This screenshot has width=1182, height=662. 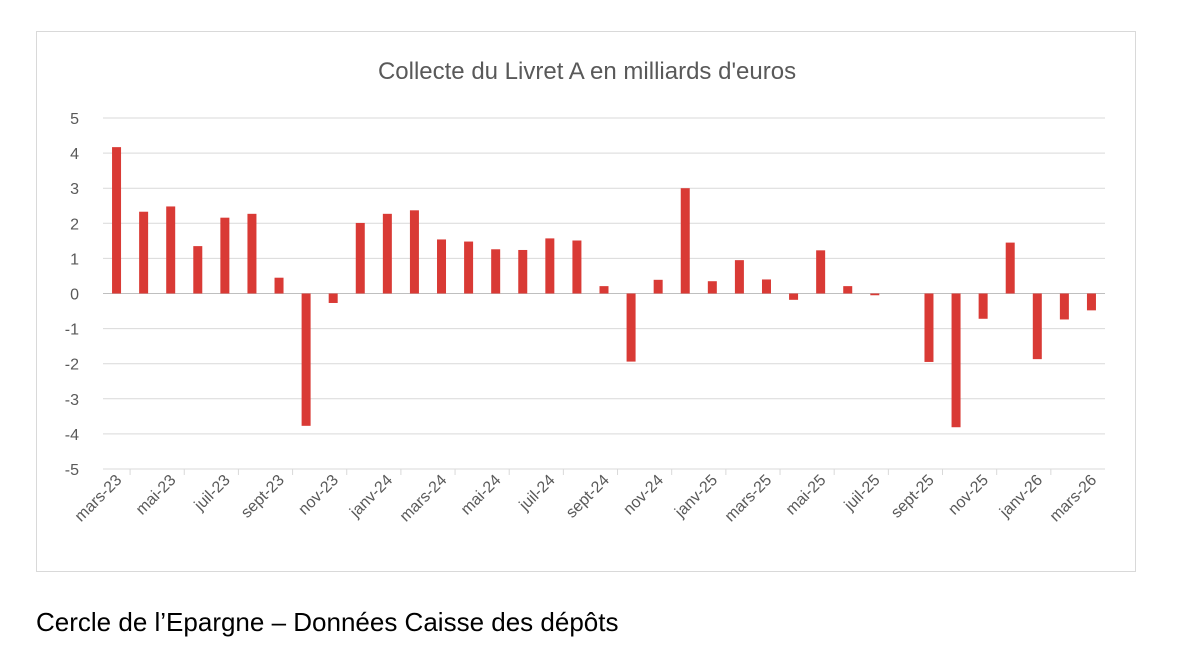 I want to click on y-tick-label: 4, so click(x=74, y=154).